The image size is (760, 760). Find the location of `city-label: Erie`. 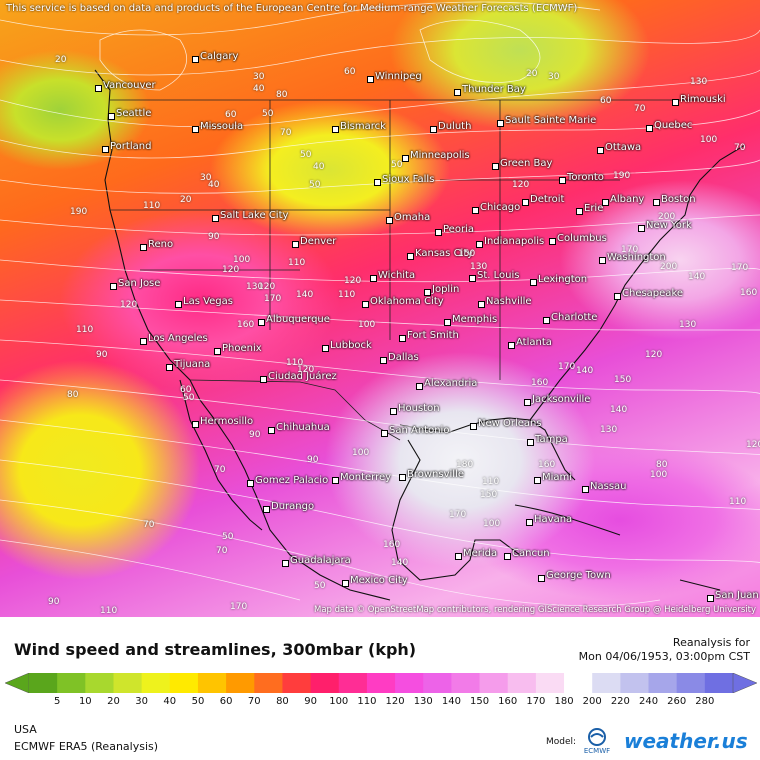

city-label: Erie is located at coordinates (594, 208).